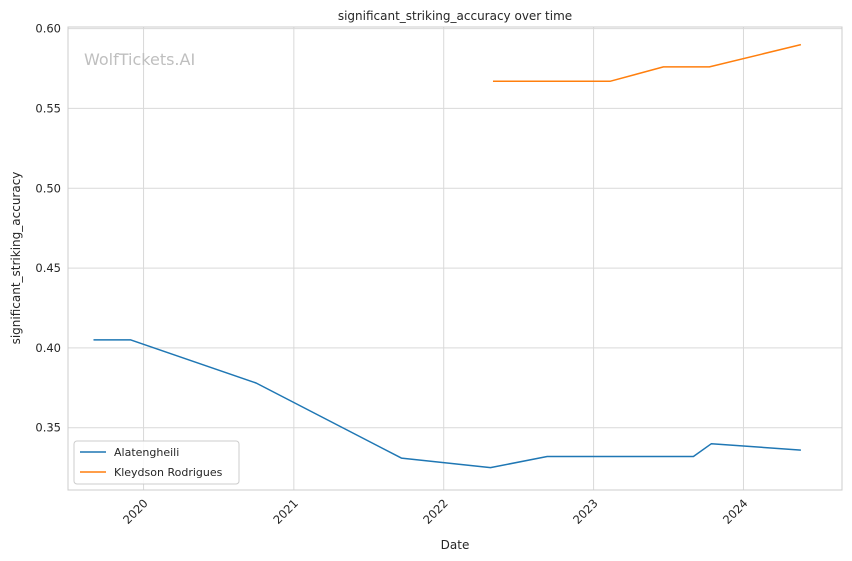  I want to click on chart-title: significant_striking_accuracy over time, so click(455, 16).